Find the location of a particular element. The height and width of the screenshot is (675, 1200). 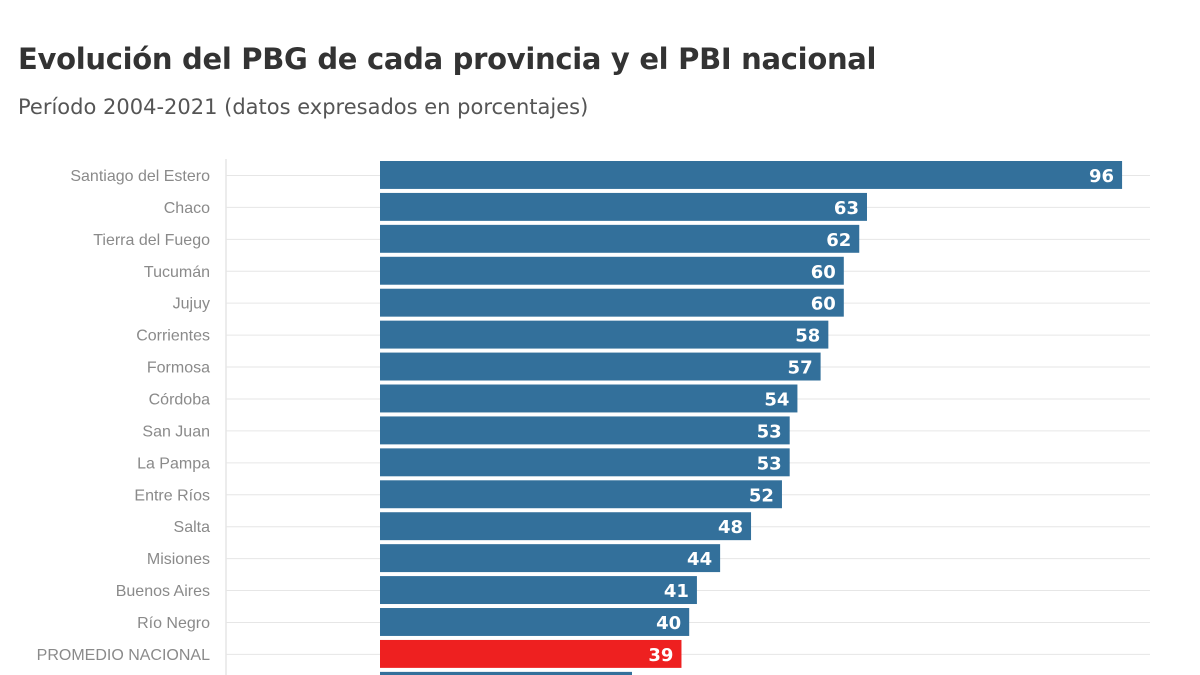

bar-highlight is located at coordinates (531, 653).